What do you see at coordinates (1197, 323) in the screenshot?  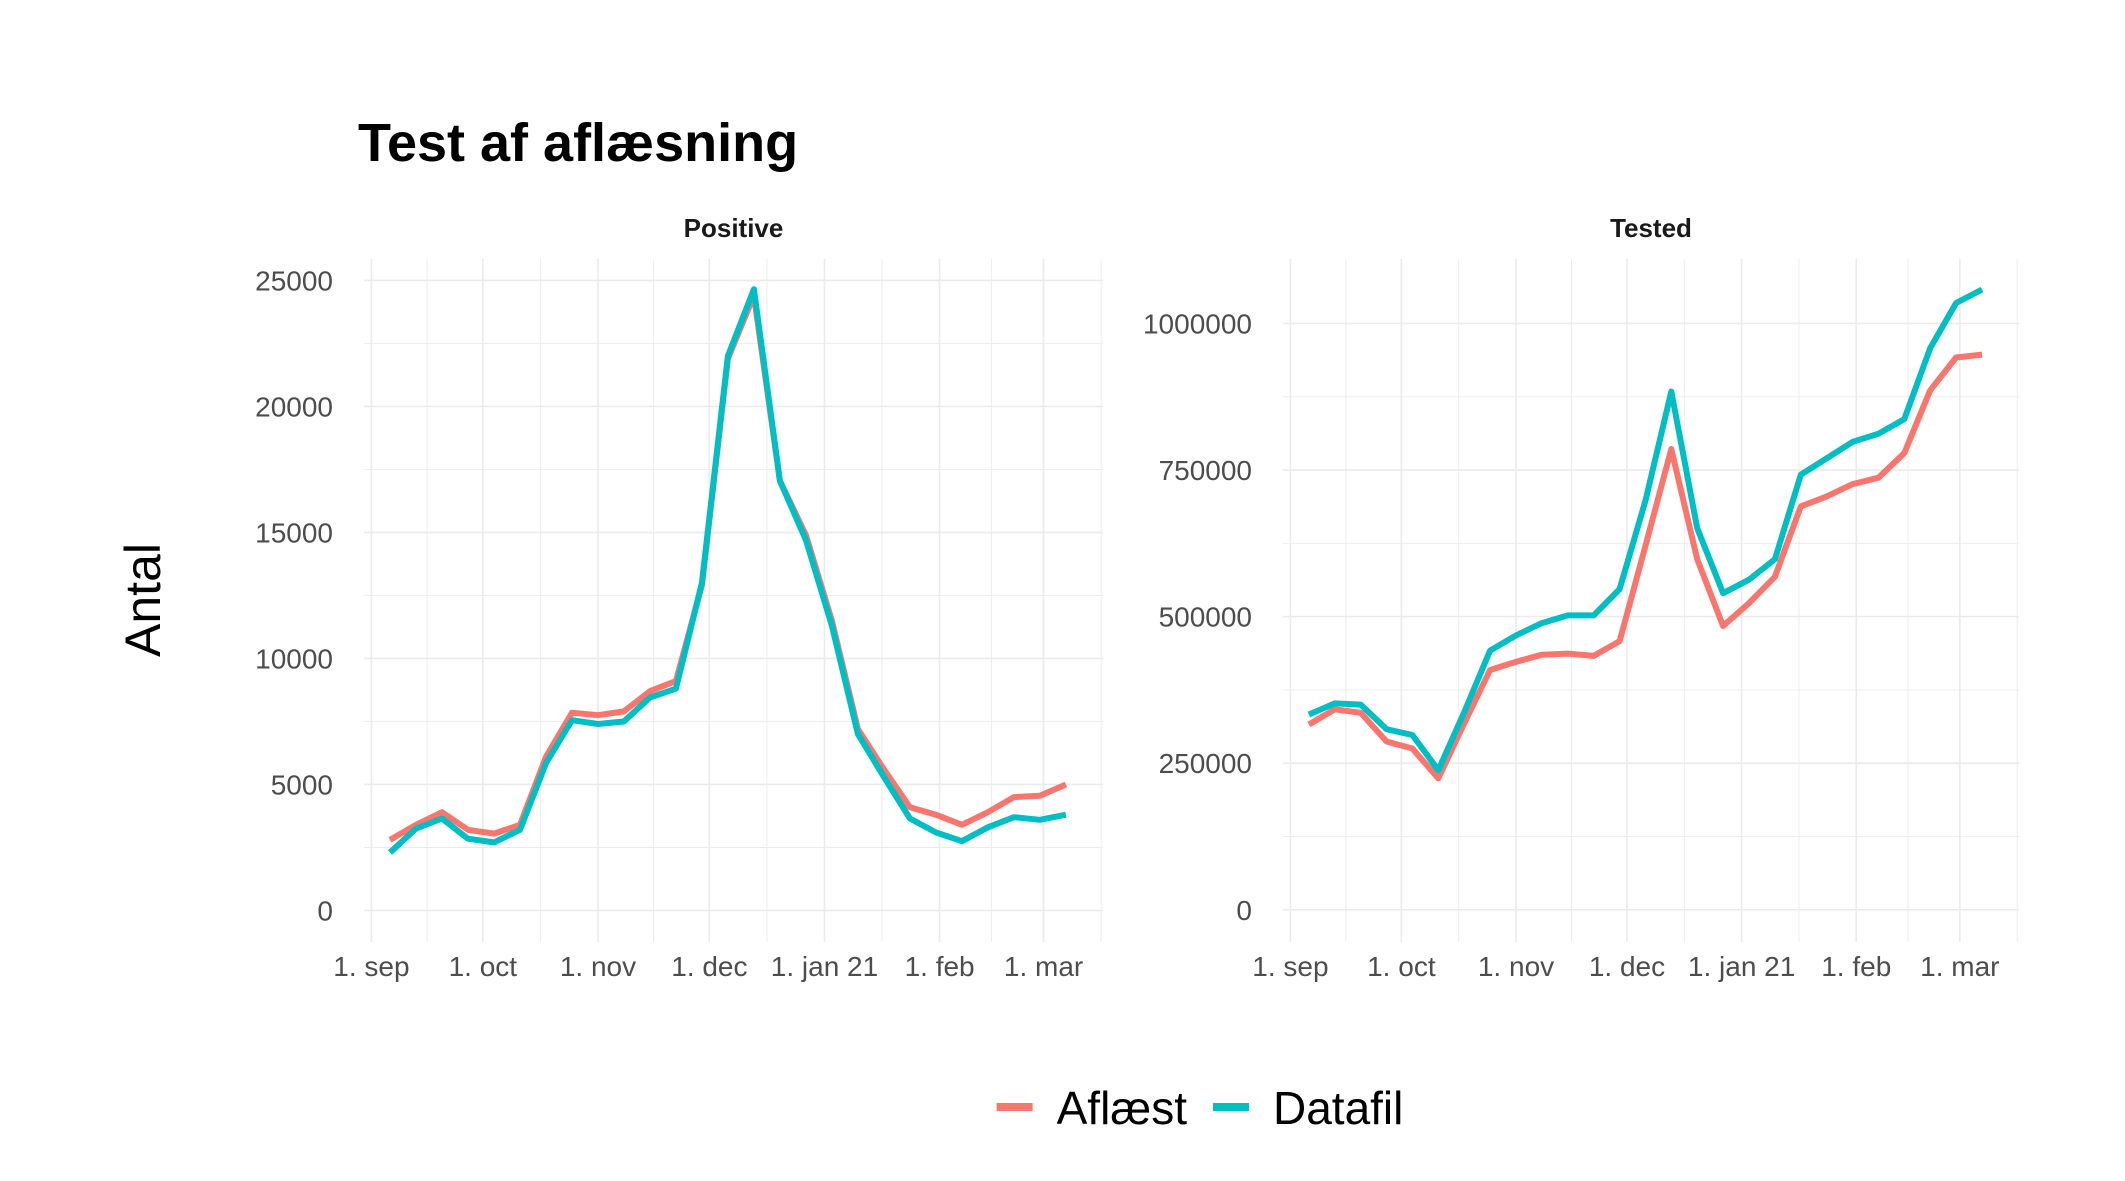 I see `y-tick-label: 1000000` at bounding box center [1197, 323].